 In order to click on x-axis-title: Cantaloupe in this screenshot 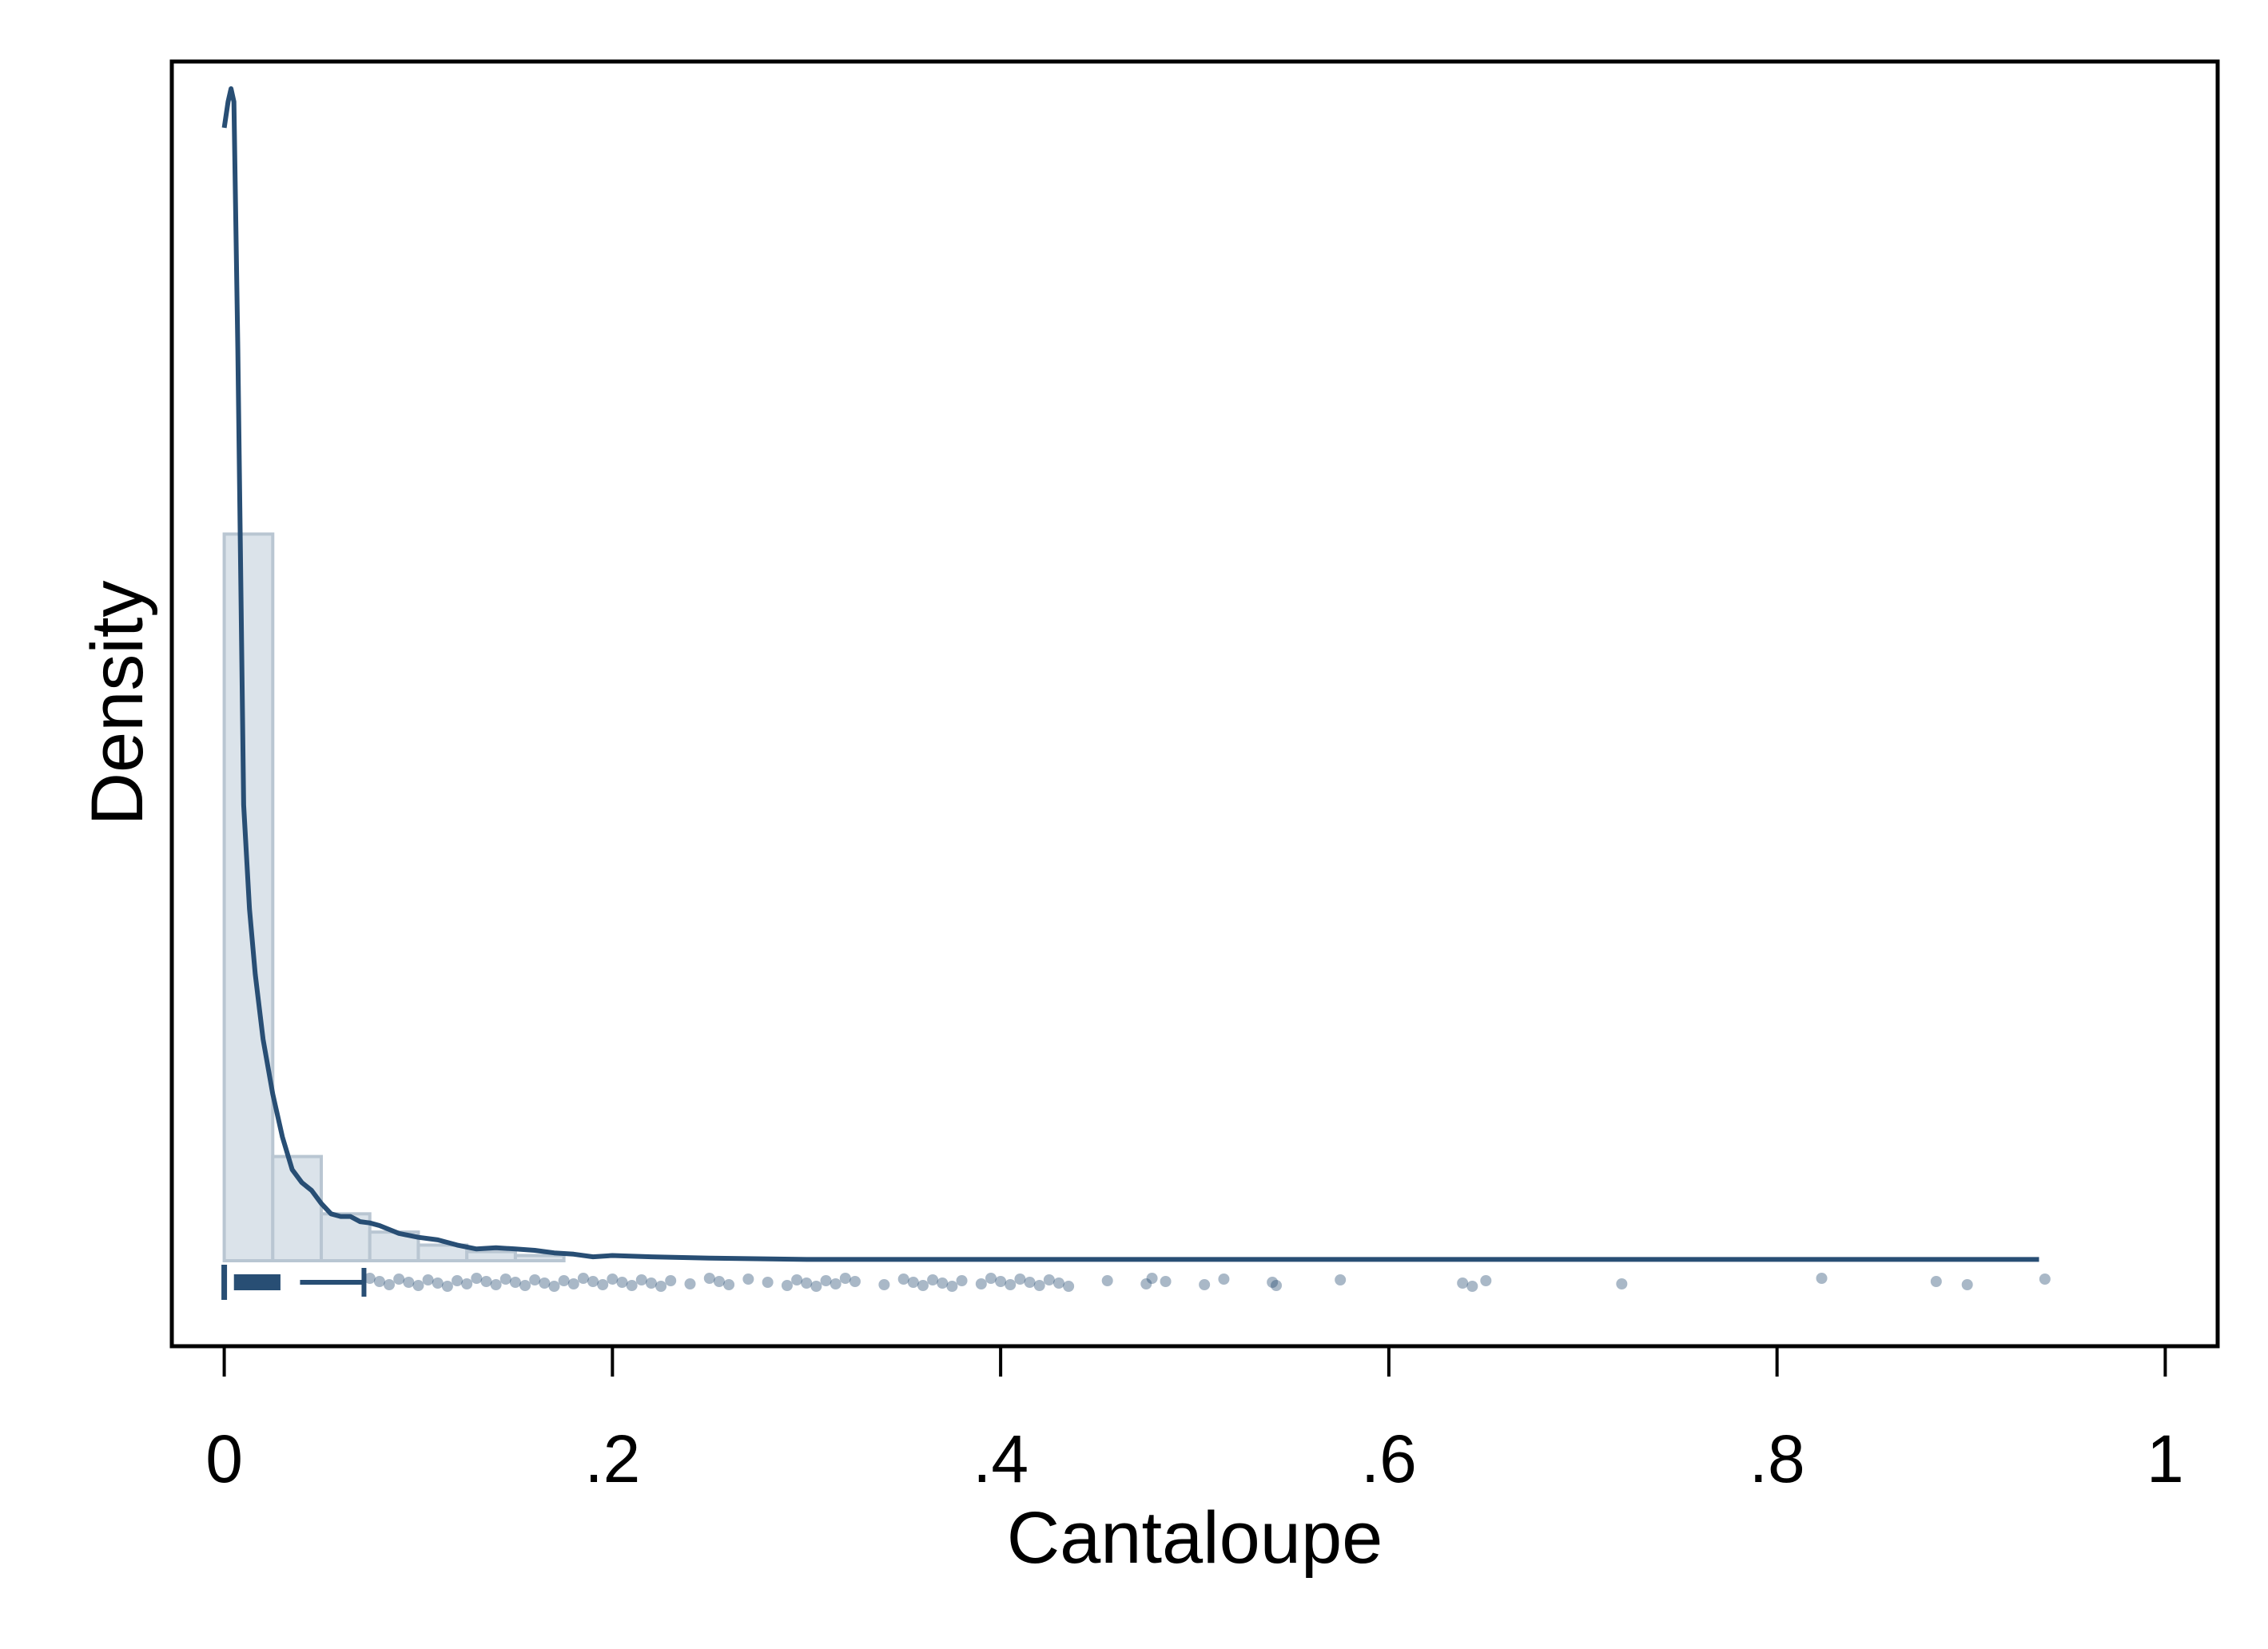, I will do `click(1195, 1538)`.